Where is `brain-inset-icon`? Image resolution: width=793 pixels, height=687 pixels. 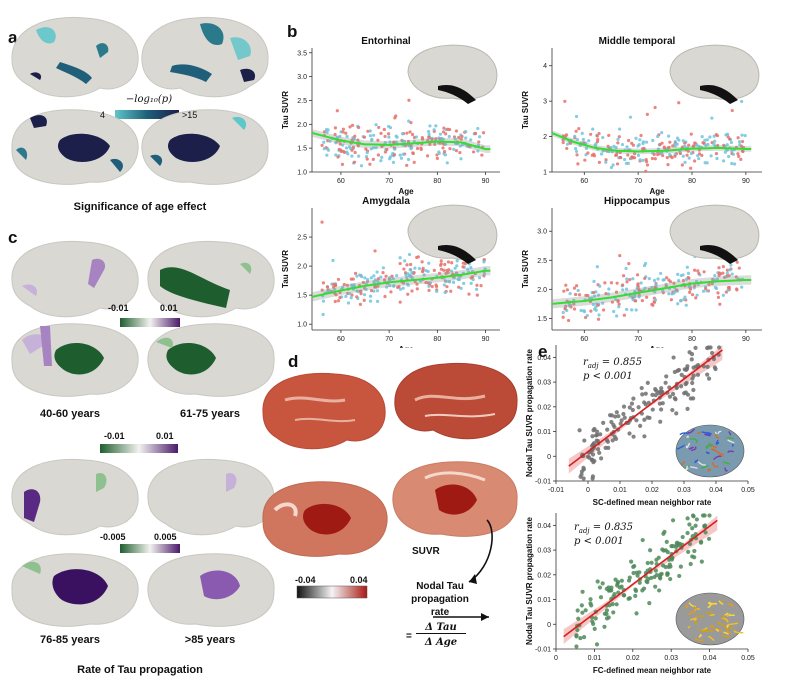
brain-inset-icon is located at coordinates (714, 234).